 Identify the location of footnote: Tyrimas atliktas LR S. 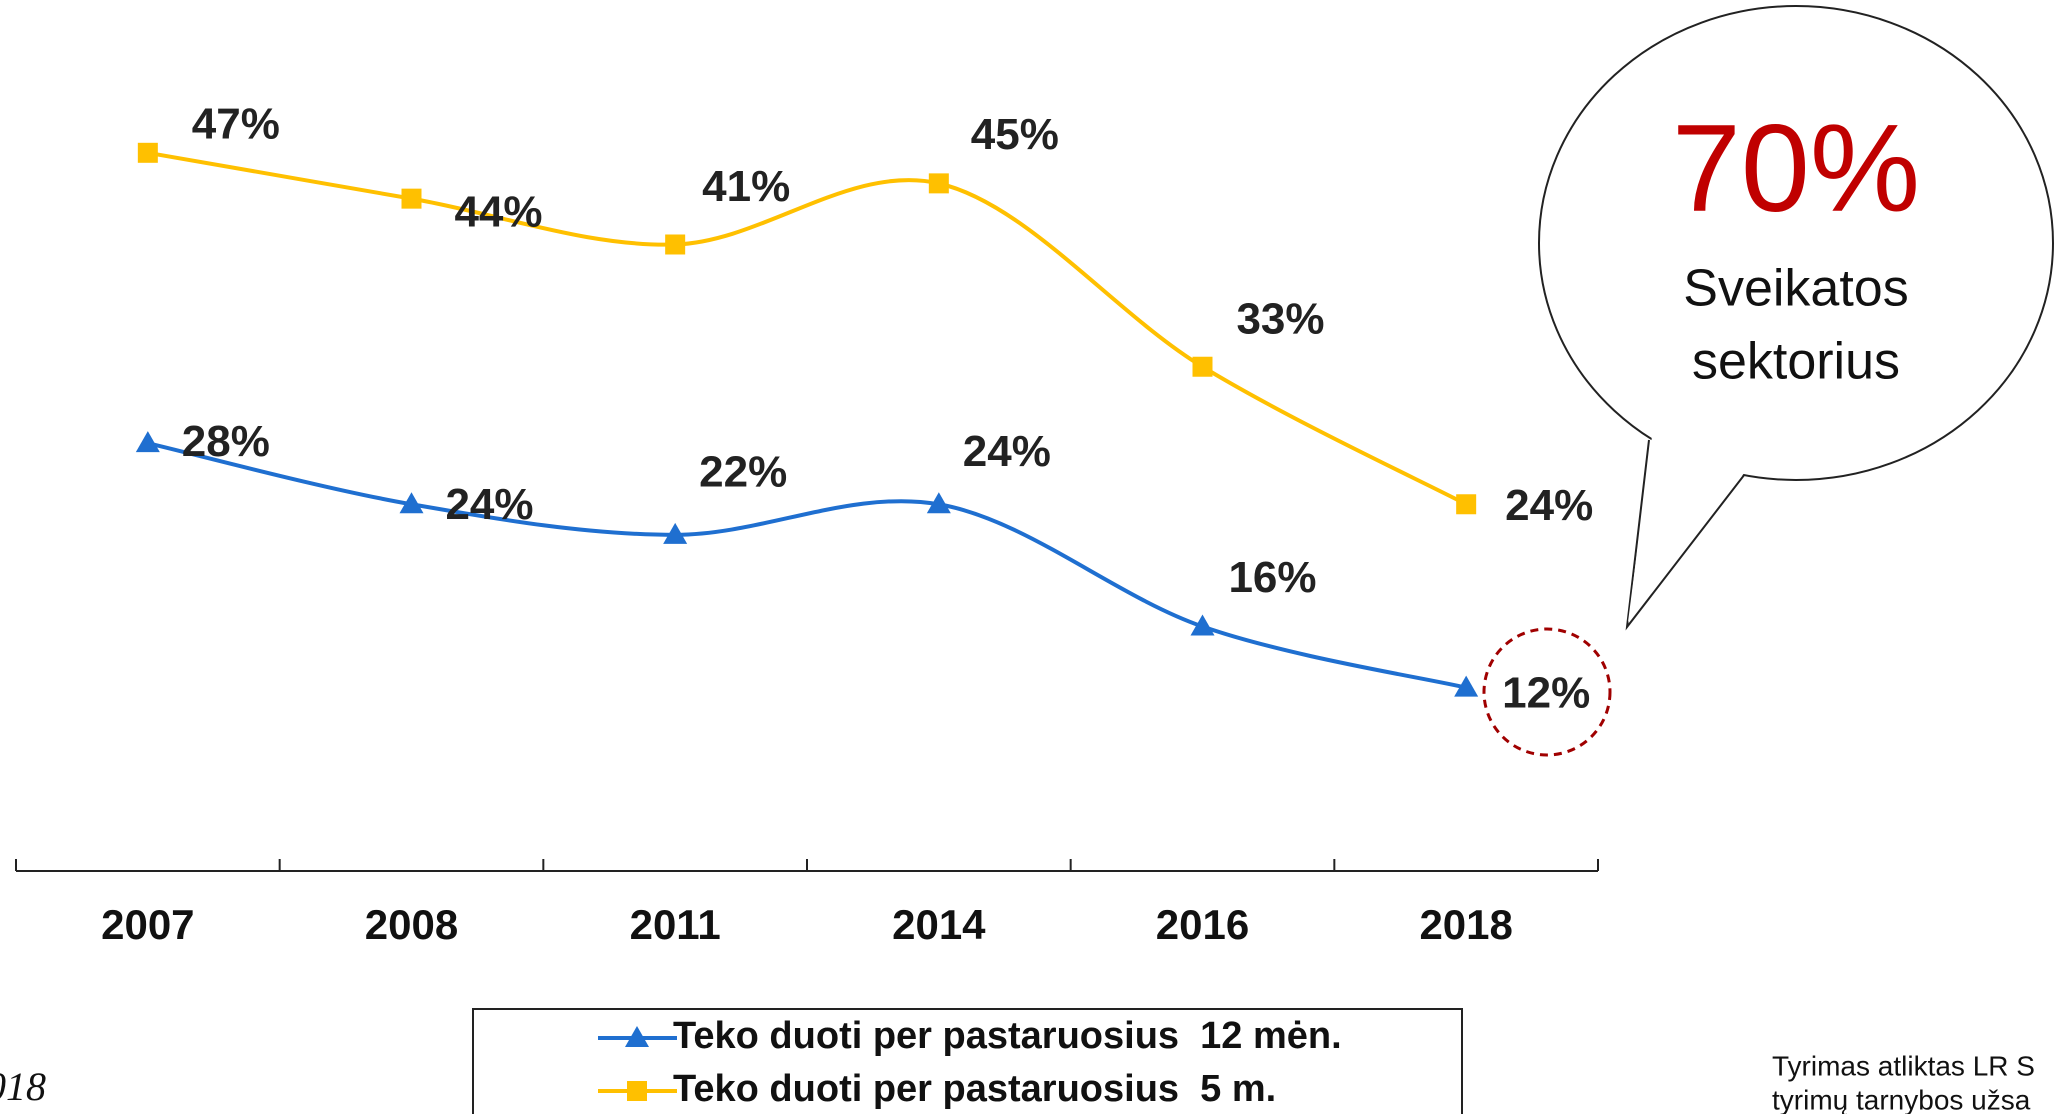
(1903, 1065).